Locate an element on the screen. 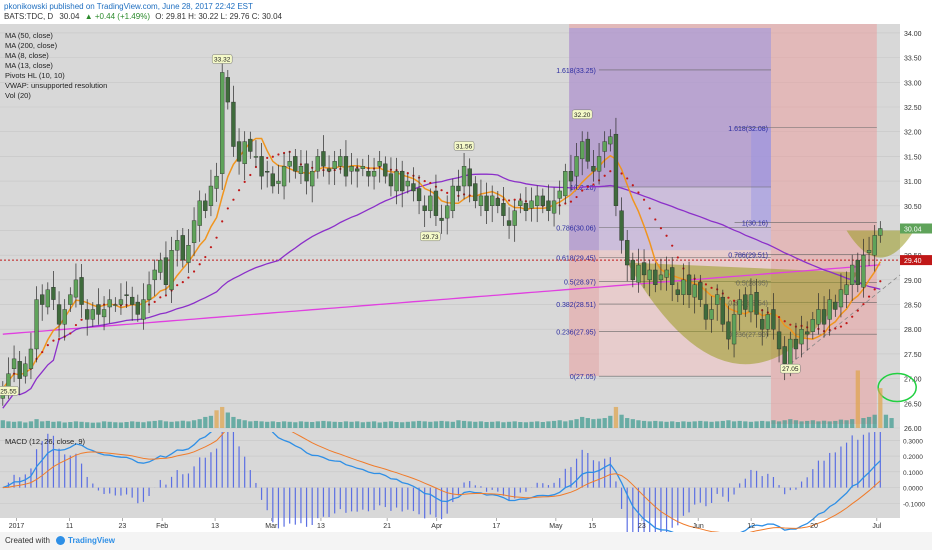 The height and width of the screenshot is (550, 932). x-tick-label: Jun is located at coordinates (698, 526).